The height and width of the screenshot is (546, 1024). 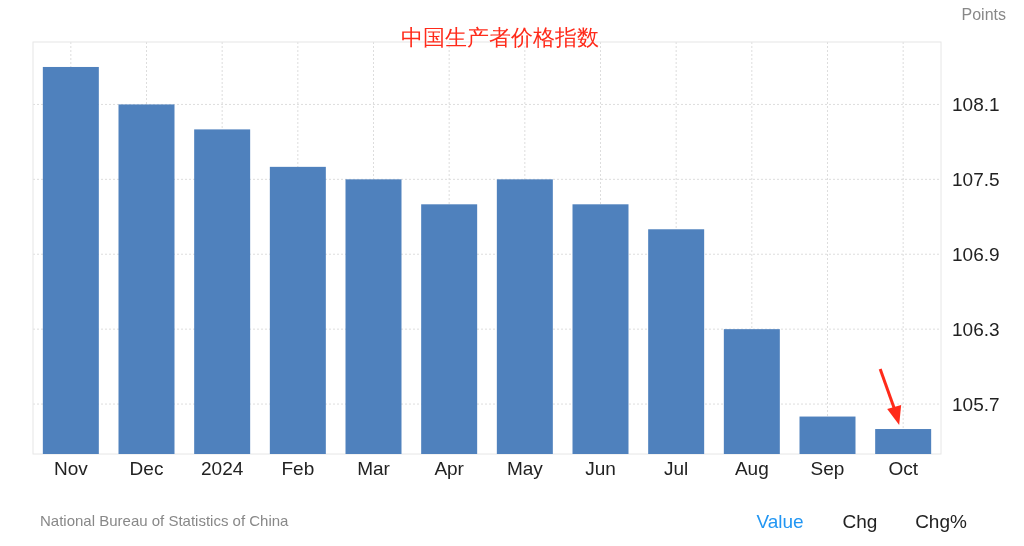 I want to click on x-tick-label: Dec, so click(x=146, y=468).